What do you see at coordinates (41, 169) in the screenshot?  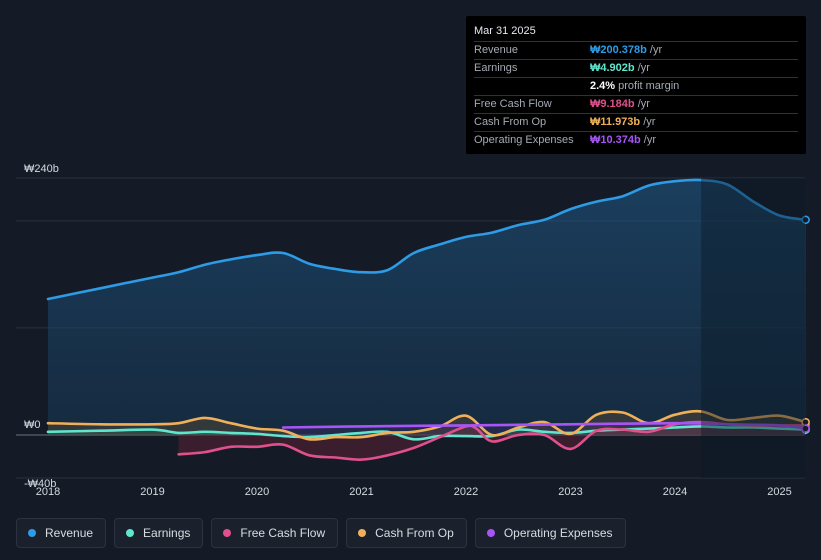 I see `y-tick-label: ₩240b` at bounding box center [41, 169].